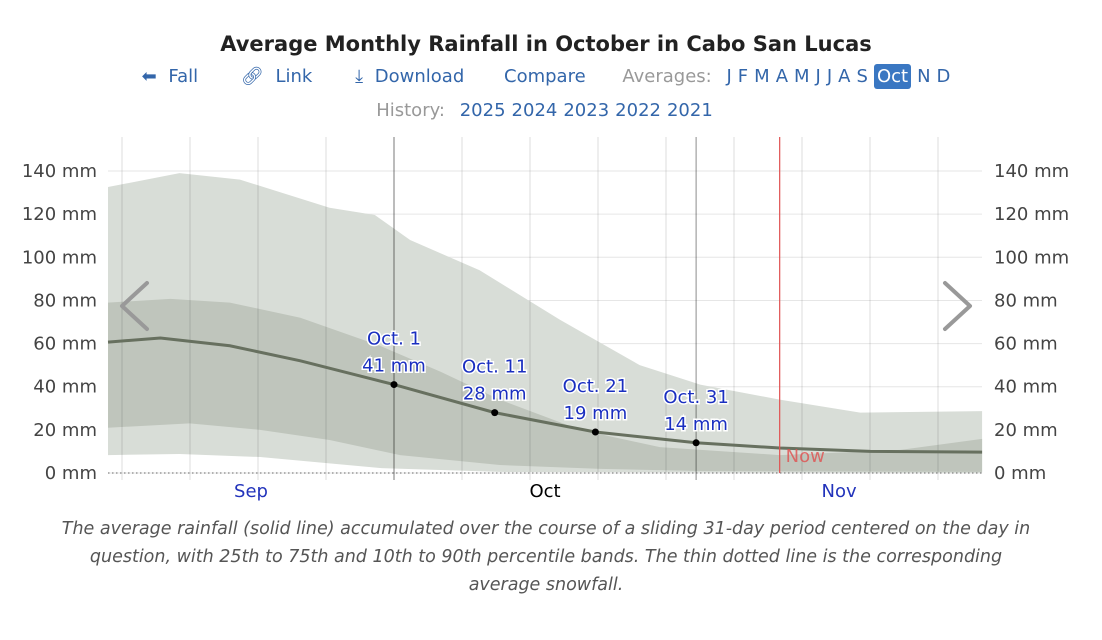 The width and height of the screenshot is (1102, 640). I want to click on annotation-date: Oct. 1, so click(394, 339).